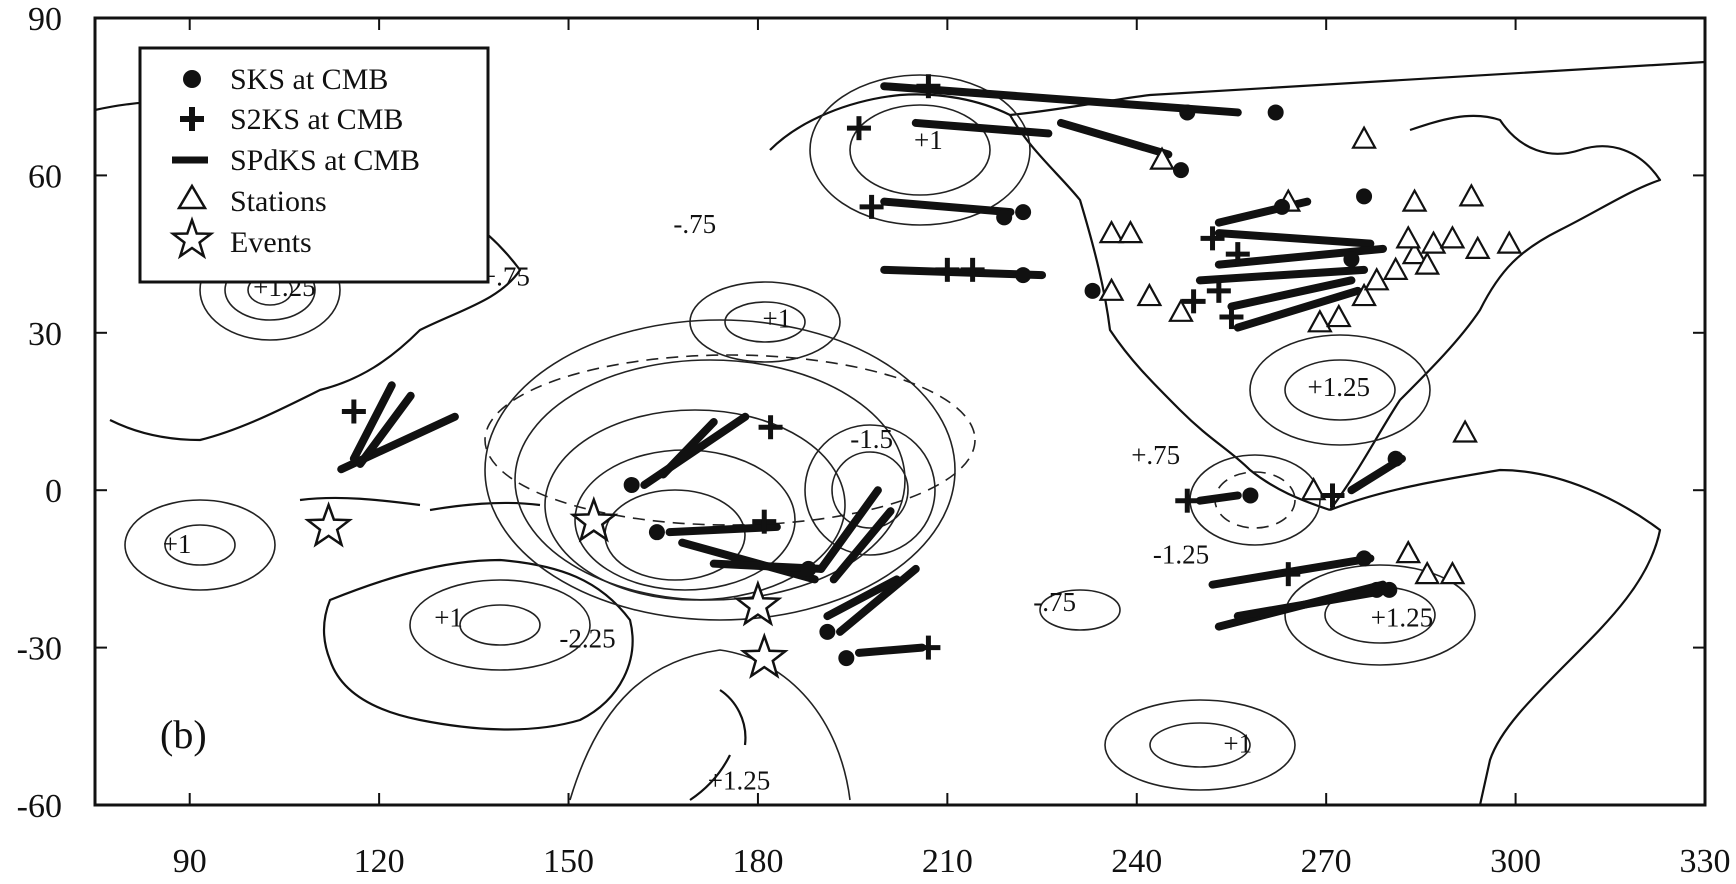  What do you see at coordinates (192, 119) in the screenshot?
I see `plus-icon` at bounding box center [192, 119].